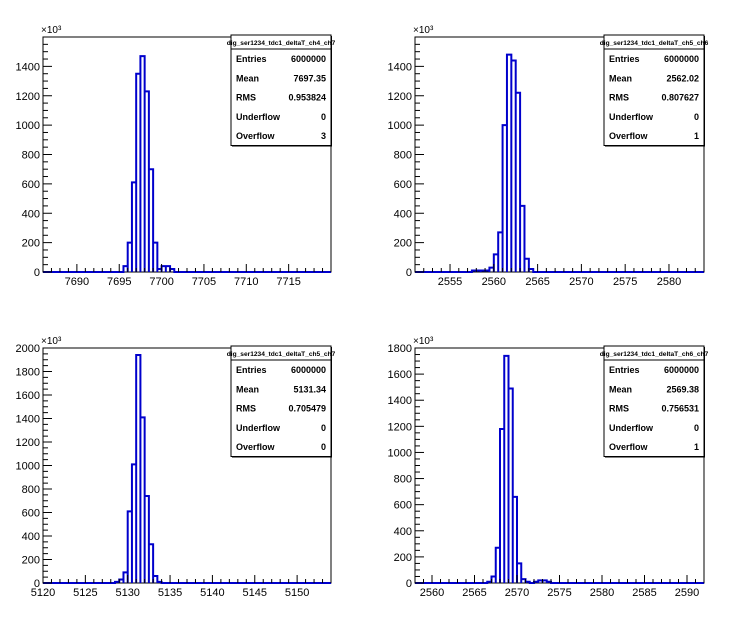  What do you see at coordinates (696, 447) in the screenshot?
I see `stats-overflow-value: 1` at bounding box center [696, 447].